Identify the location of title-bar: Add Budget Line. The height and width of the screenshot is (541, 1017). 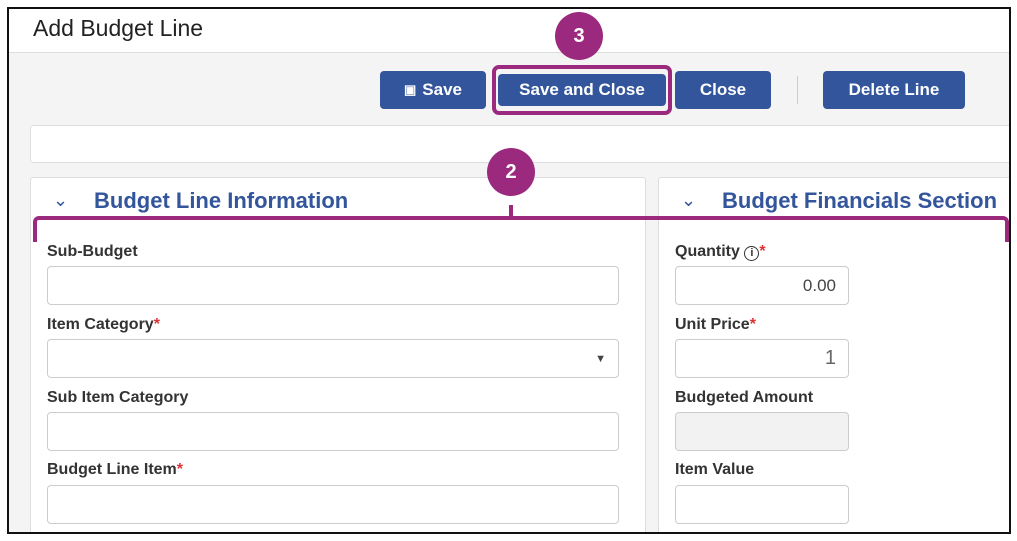
(509, 31).